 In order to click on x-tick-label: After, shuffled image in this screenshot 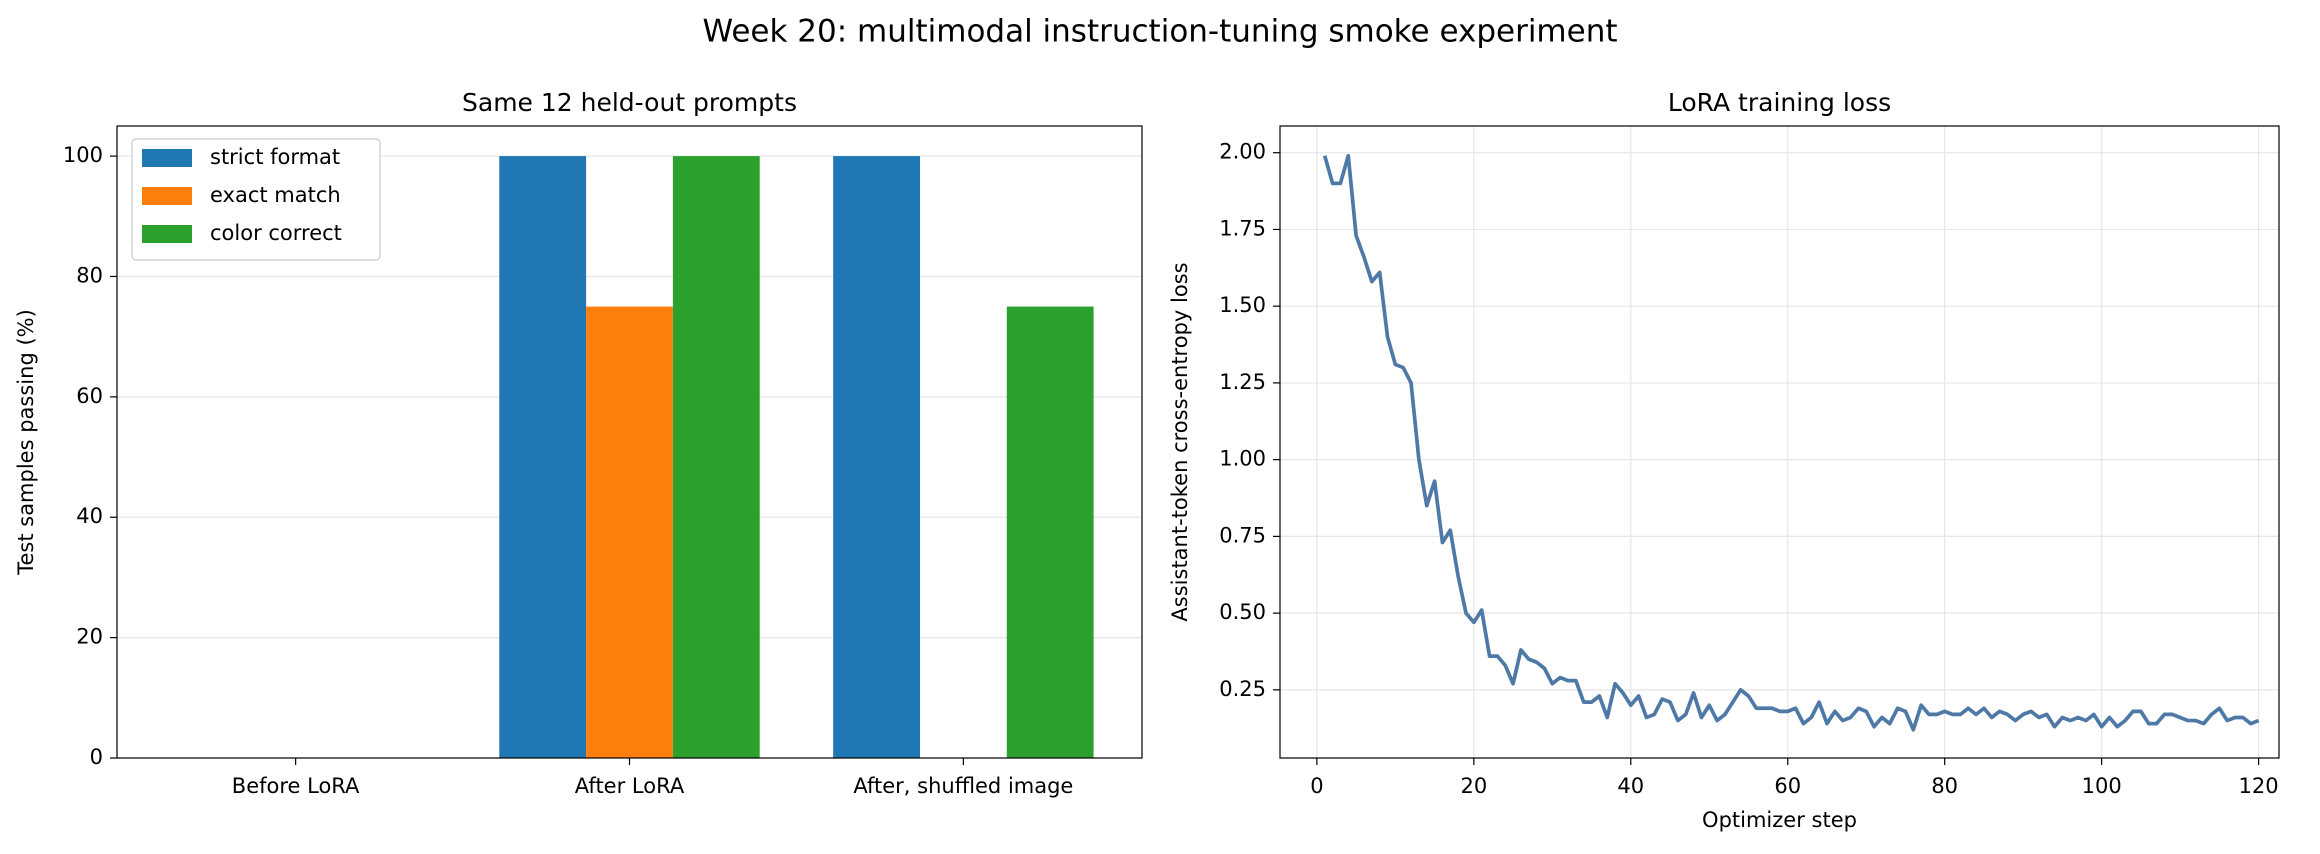, I will do `click(963, 786)`.